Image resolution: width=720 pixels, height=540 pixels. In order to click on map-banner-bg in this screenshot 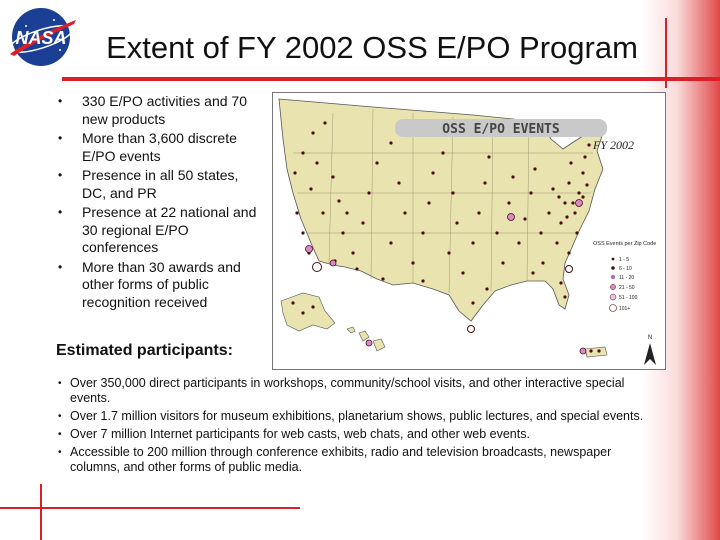, I will do `click(501, 128)`.